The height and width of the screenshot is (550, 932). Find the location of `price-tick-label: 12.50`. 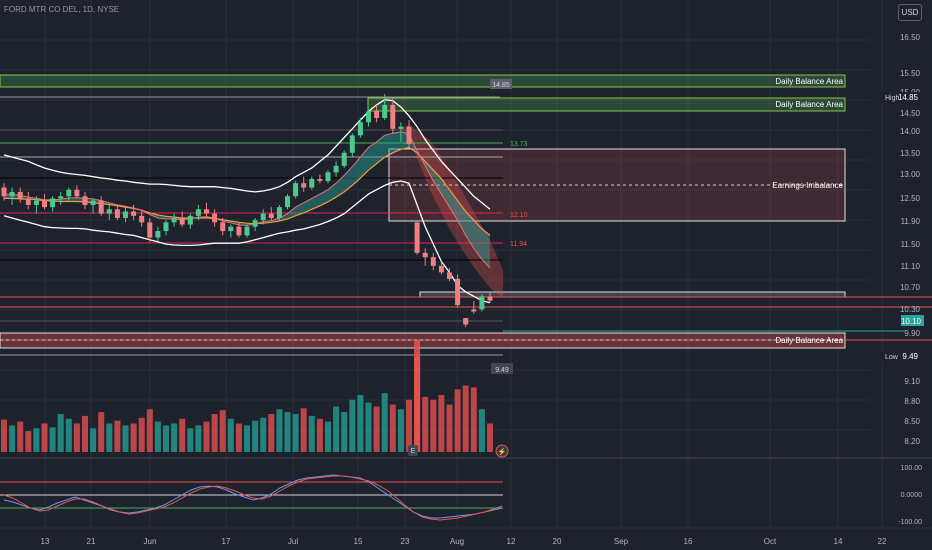

price-tick-label: 12.50 is located at coordinates (910, 198).